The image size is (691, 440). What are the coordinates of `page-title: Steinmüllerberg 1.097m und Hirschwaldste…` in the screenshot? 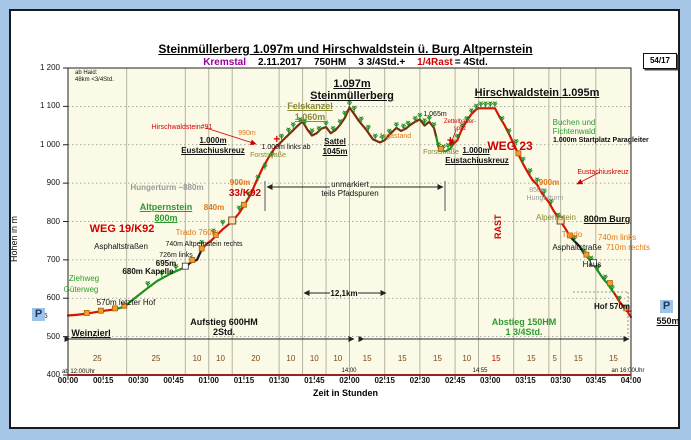 It's located at (345, 49).